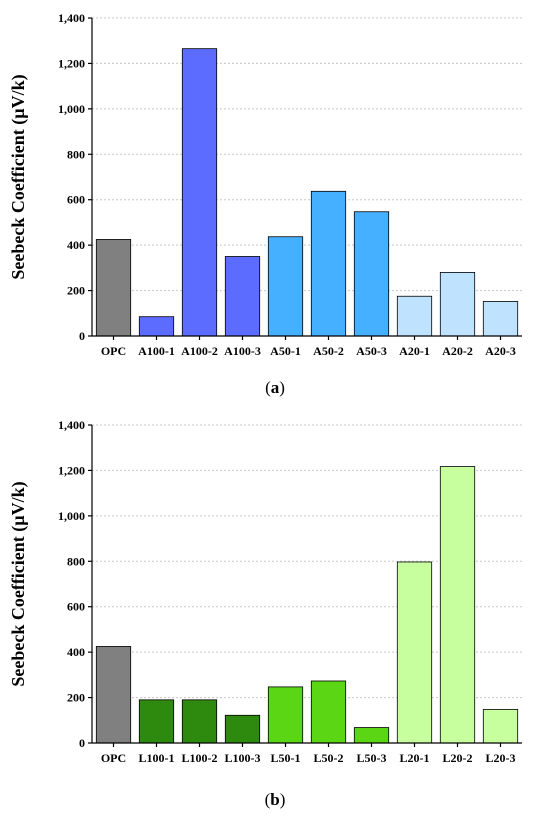 The image size is (550, 816). Describe the element at coordinates (328, 351) in the screenshot. I see `x-tick-label: A50-2` at that location.